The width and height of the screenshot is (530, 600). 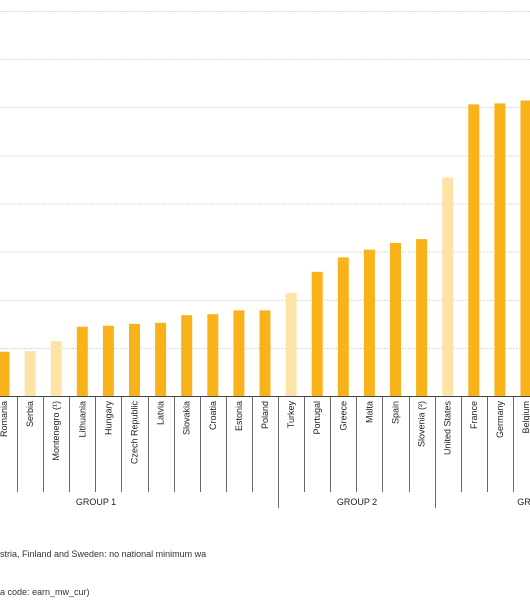 I want to click on category-label: Lithuania, so click(x=82, y=419).